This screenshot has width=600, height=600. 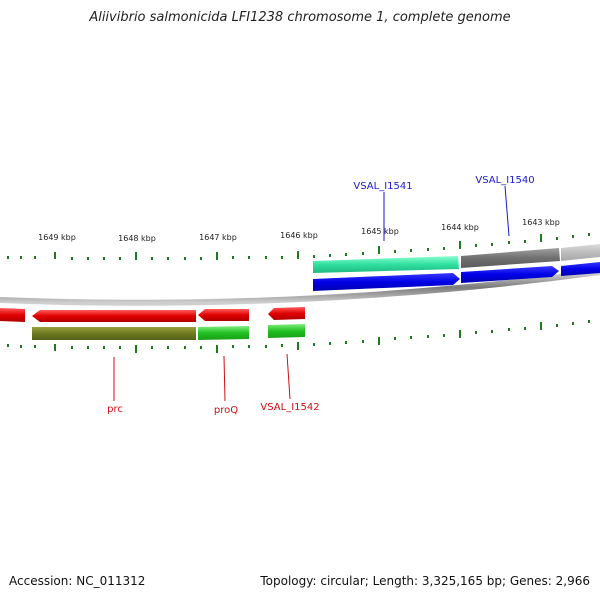 What do you see at coordinates (382, 186) in the screenshot?
I see `label-vsal-i1541: VSAL_I1541` at bounding box center [382, 186].